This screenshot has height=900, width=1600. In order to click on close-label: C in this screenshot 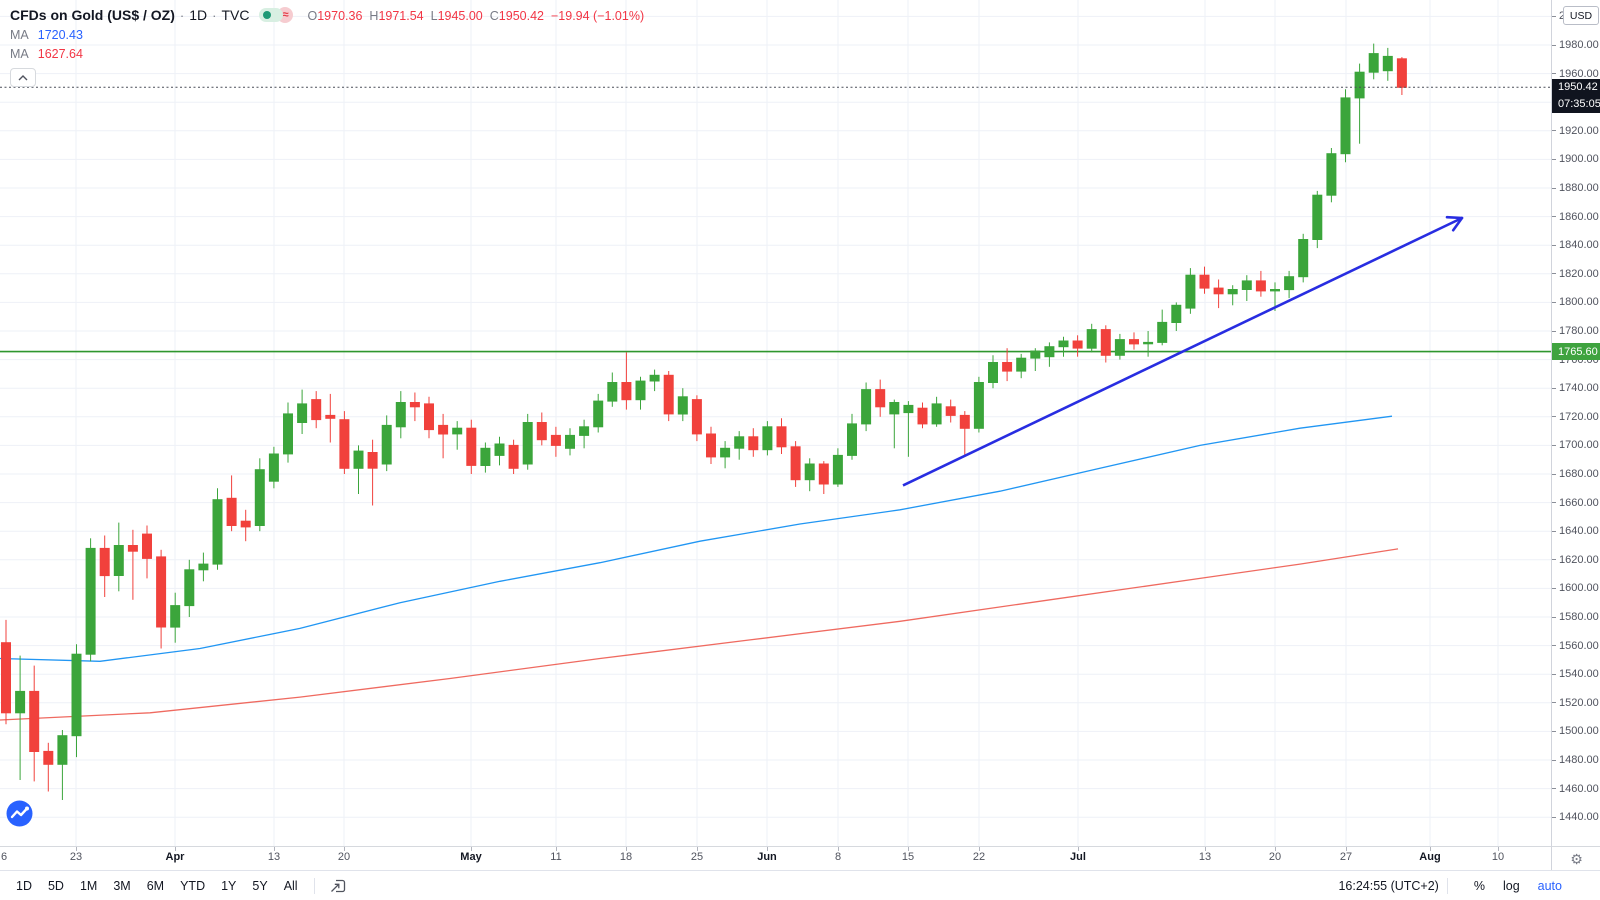, I will do `click(494, 16)`.